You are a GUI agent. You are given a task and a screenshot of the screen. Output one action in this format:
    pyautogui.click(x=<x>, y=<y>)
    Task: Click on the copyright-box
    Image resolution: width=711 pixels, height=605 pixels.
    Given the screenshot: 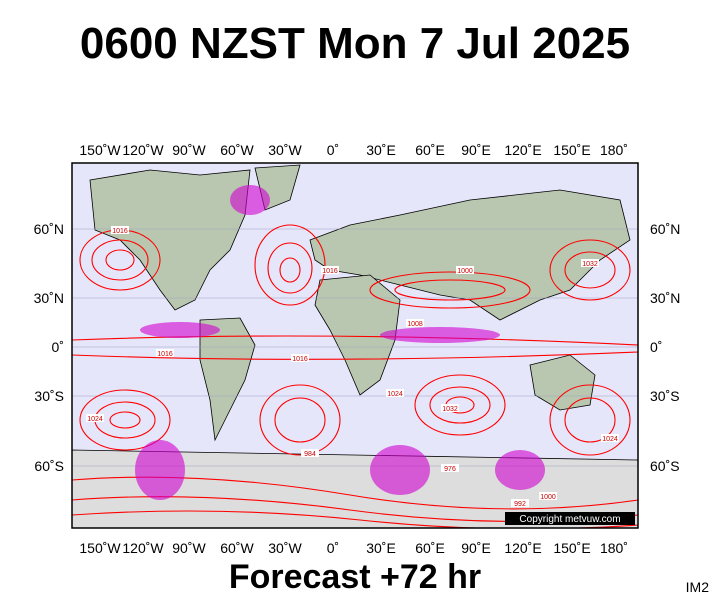 What is the action you would take?
    pyautogui.click(x=570, y=518)
    